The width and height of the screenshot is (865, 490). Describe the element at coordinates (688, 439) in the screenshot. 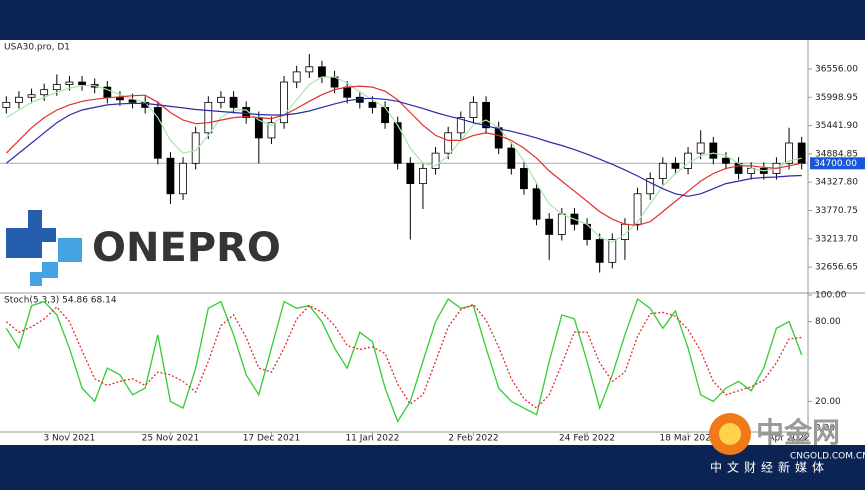

I see `x-tick-label: 18 Mar 2022` at that location.